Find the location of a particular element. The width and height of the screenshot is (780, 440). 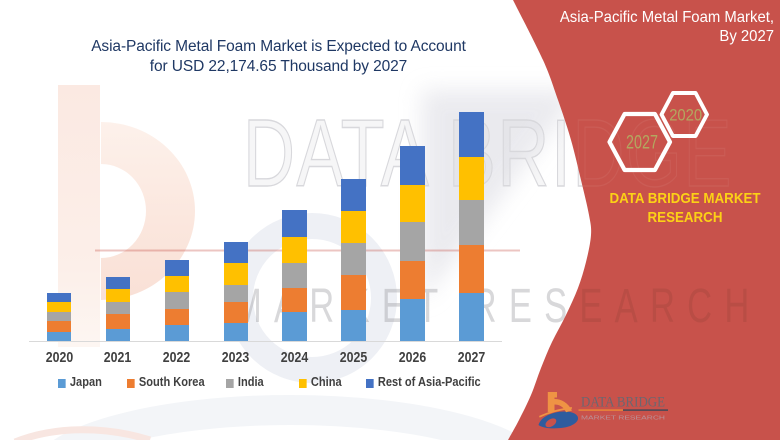

svg-text: 2020 is located at coordinates (685, 115).